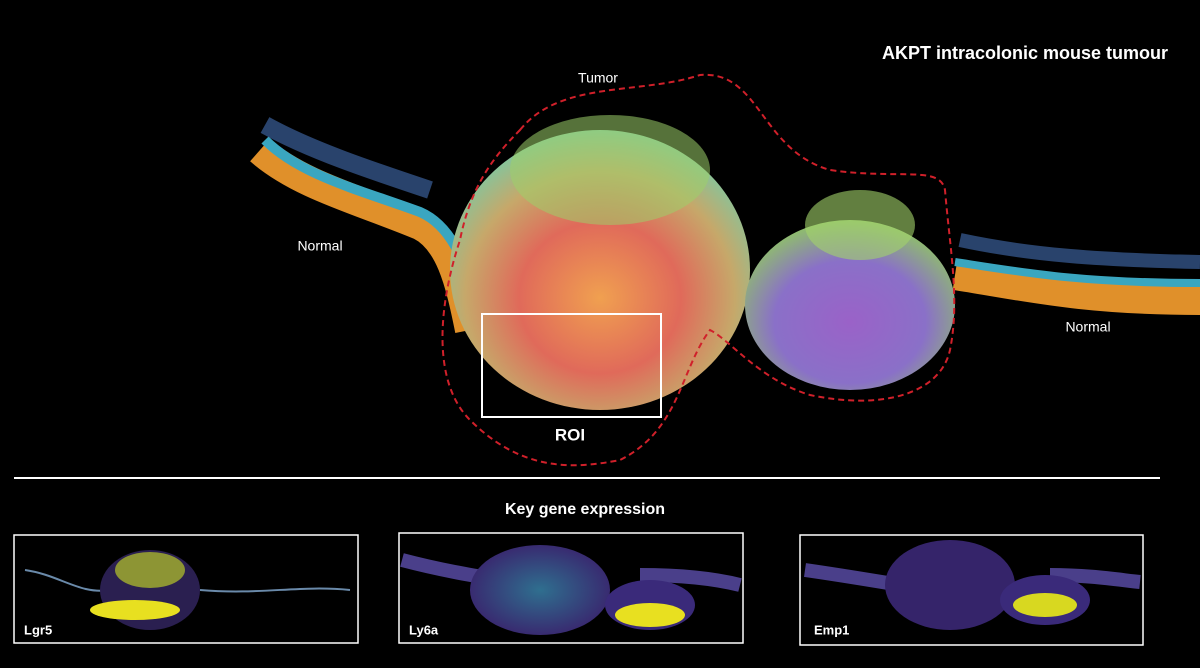  Describe the element at coordinates (570, 434) in the screenshot. I see `region-label: ROI` at that location.